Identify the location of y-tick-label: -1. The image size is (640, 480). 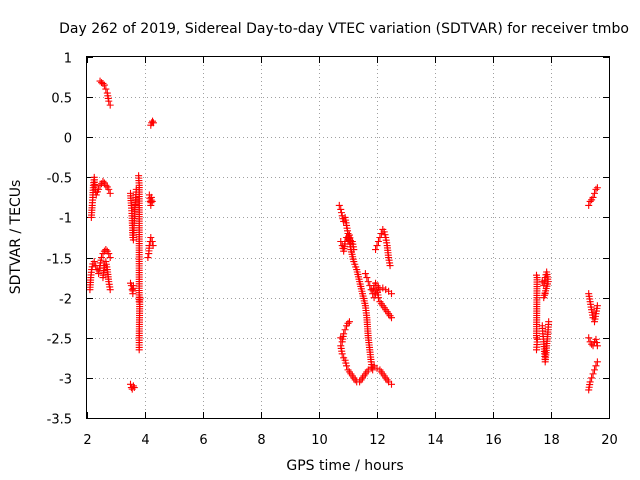
(65, 219).